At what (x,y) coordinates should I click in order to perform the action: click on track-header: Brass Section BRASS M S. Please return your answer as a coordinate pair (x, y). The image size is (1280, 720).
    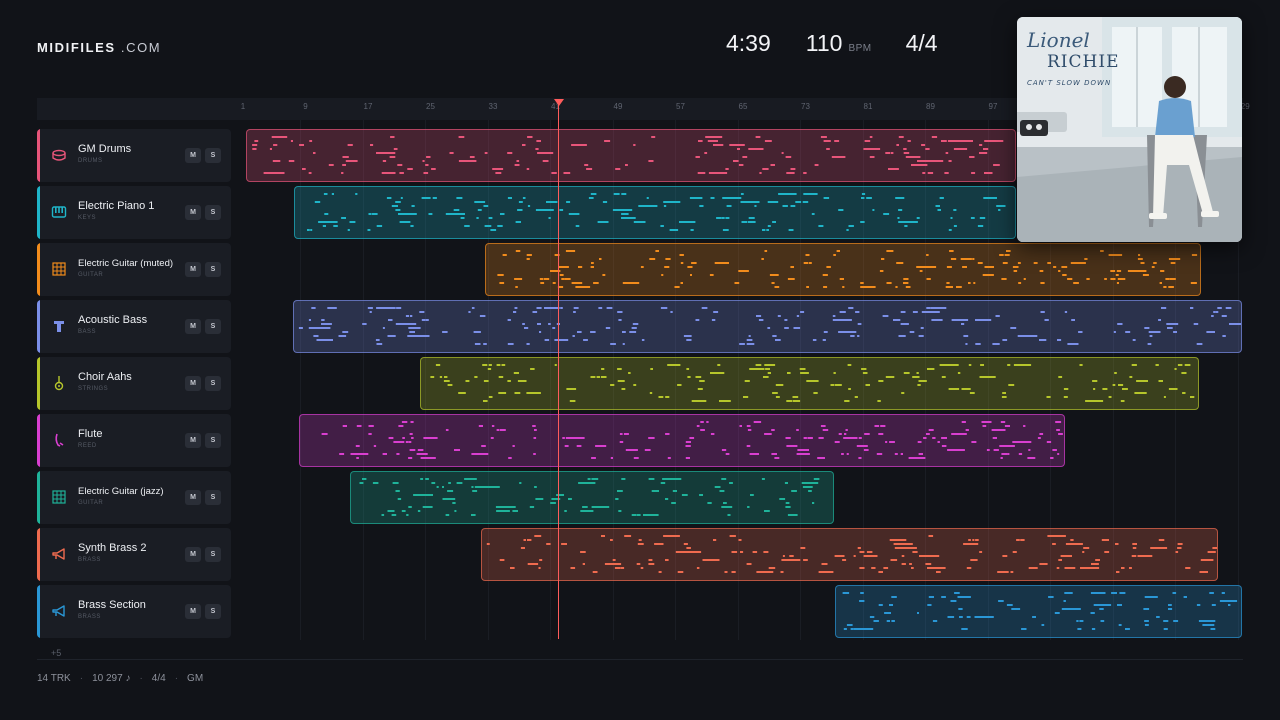
    Looking at the image, I should click on (134, 611).